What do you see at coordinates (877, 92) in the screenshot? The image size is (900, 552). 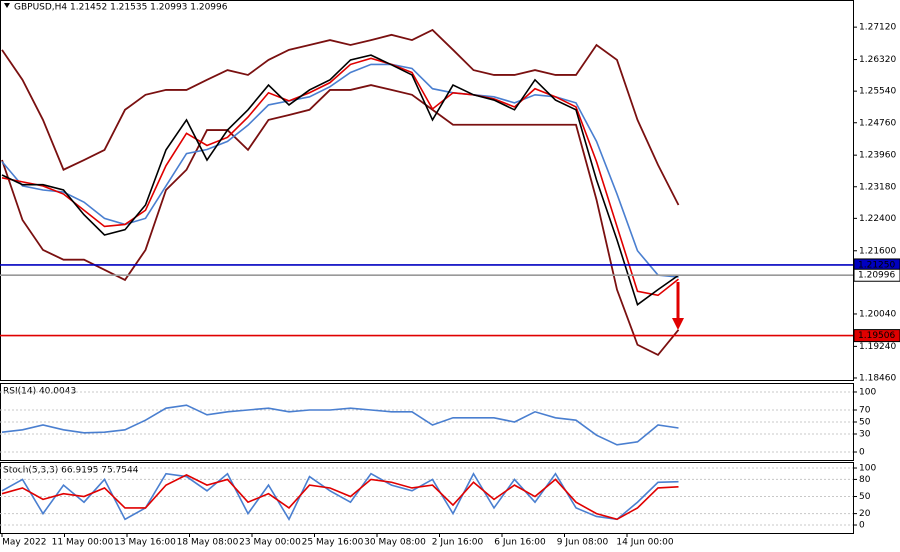 I see `y-tick-label: 1.25540` at bounding box center [877, 92].